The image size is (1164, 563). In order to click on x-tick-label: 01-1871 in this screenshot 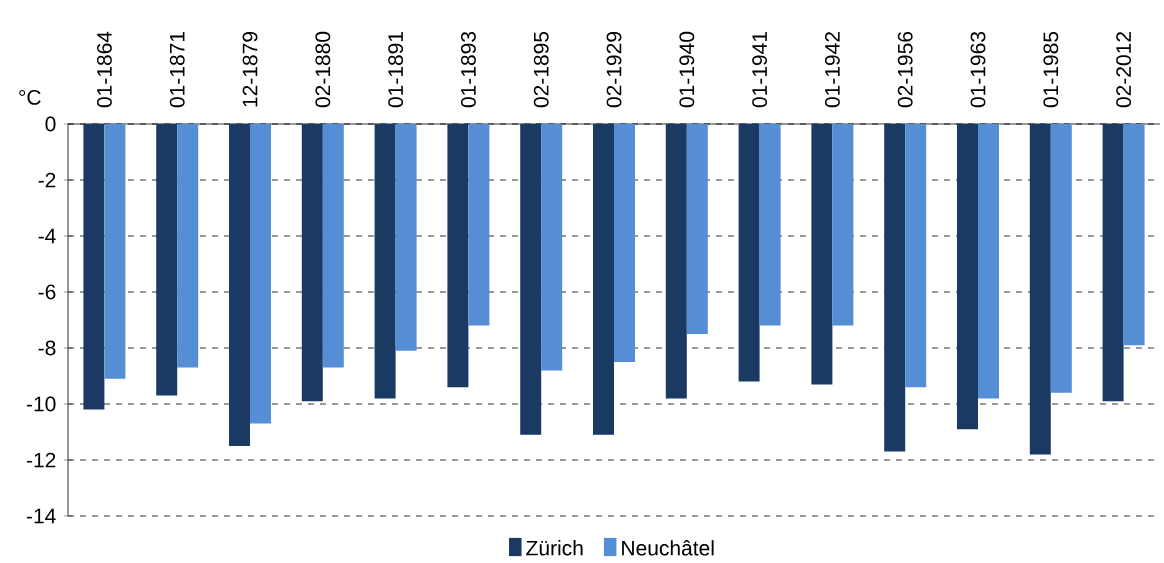, I will do `click(177, 70)`.